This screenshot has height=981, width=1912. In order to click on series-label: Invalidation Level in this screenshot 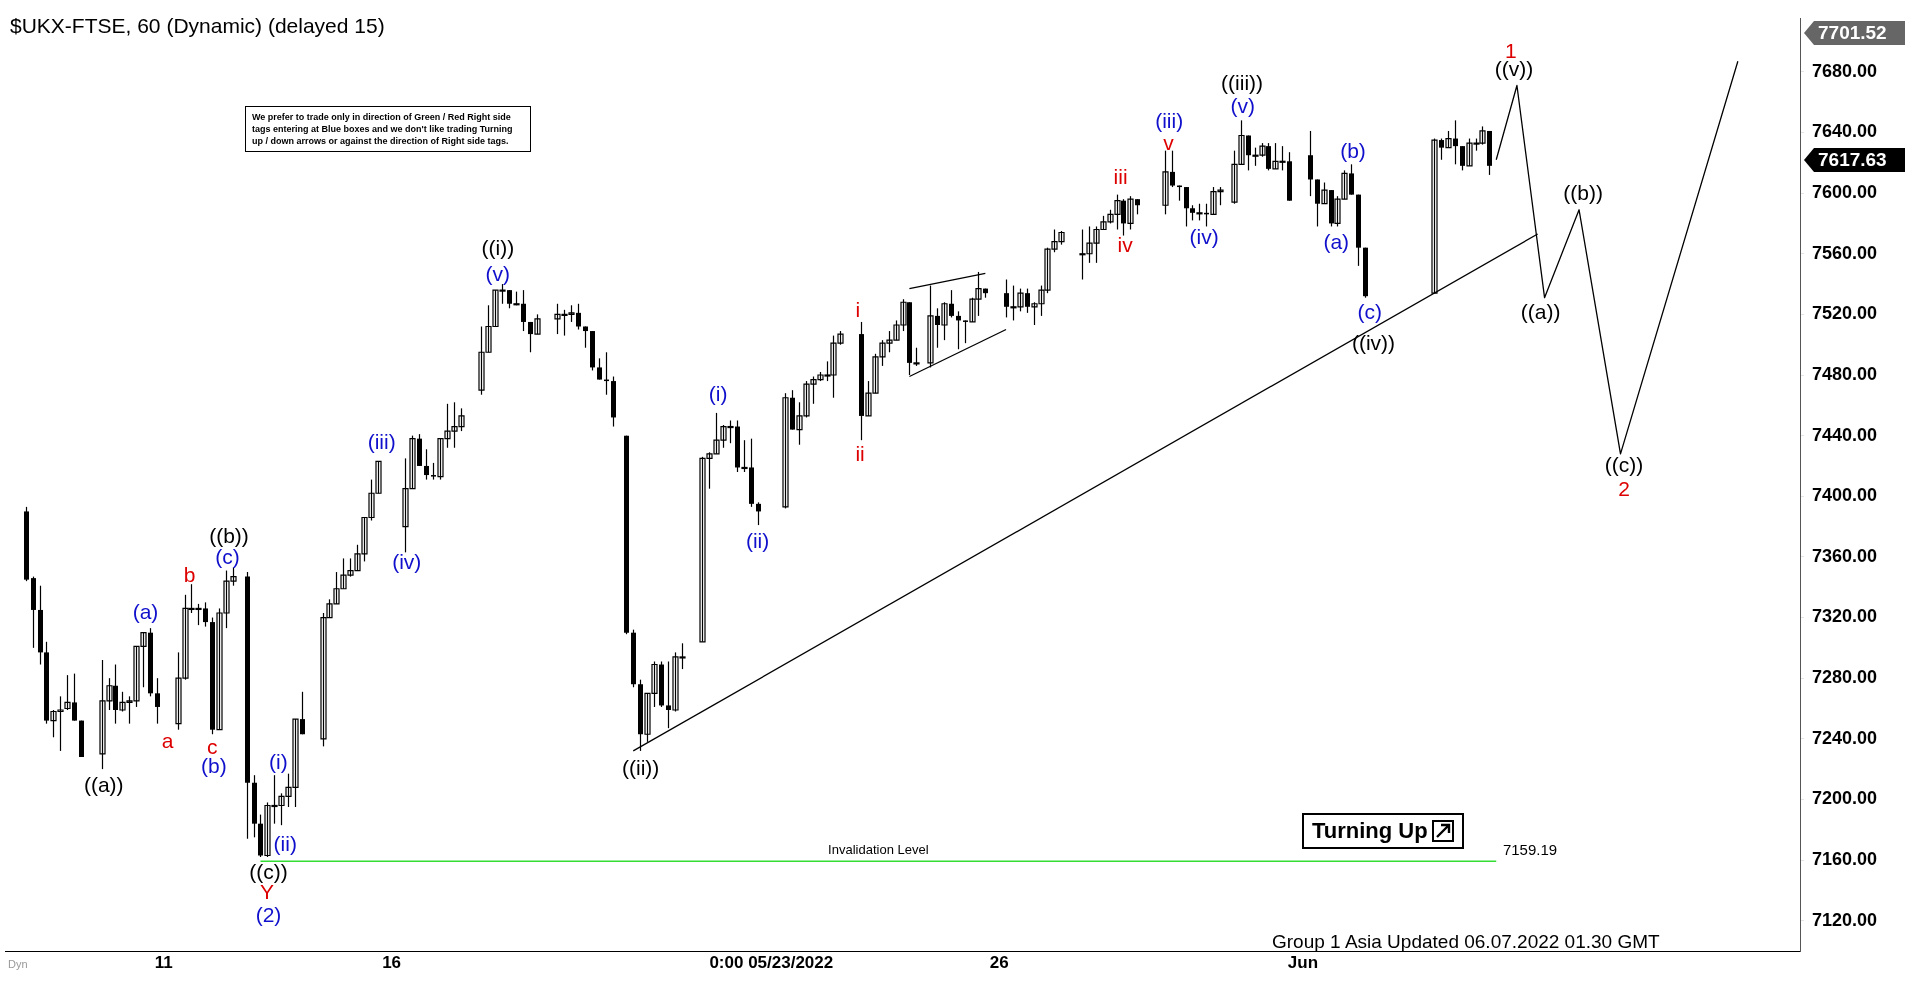, I will do `click(878, 850)`.